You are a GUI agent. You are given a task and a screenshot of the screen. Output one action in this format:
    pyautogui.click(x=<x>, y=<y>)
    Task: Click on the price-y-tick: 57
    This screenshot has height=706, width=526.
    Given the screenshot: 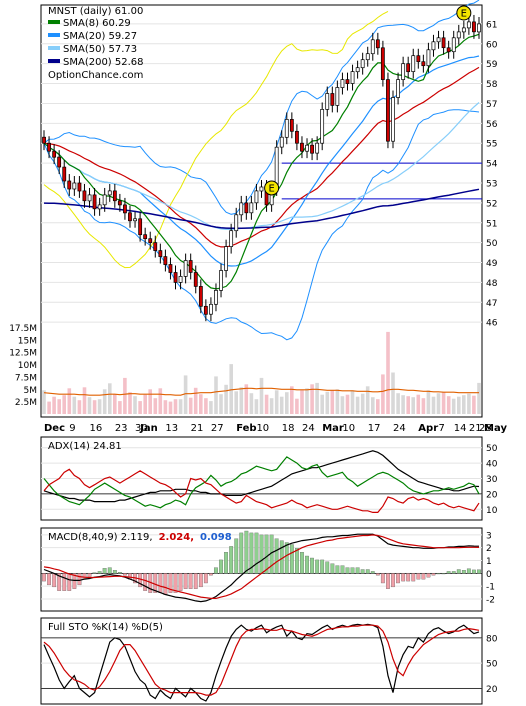 What is the action you would take?
    pyautogui.click(x=491, y=105)
    